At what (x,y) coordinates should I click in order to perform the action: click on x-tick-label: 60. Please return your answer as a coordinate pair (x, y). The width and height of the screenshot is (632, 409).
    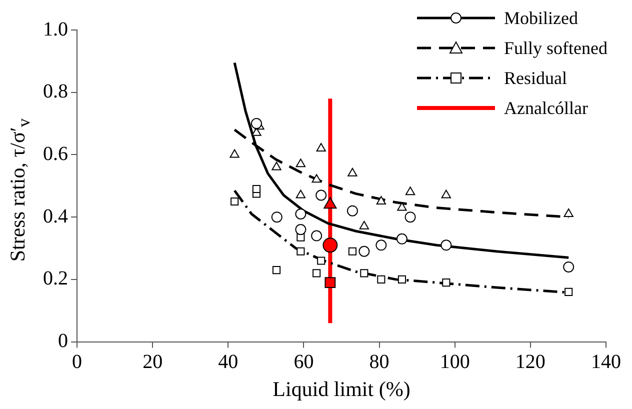
    Looking at the image, I should click on (304, 362).